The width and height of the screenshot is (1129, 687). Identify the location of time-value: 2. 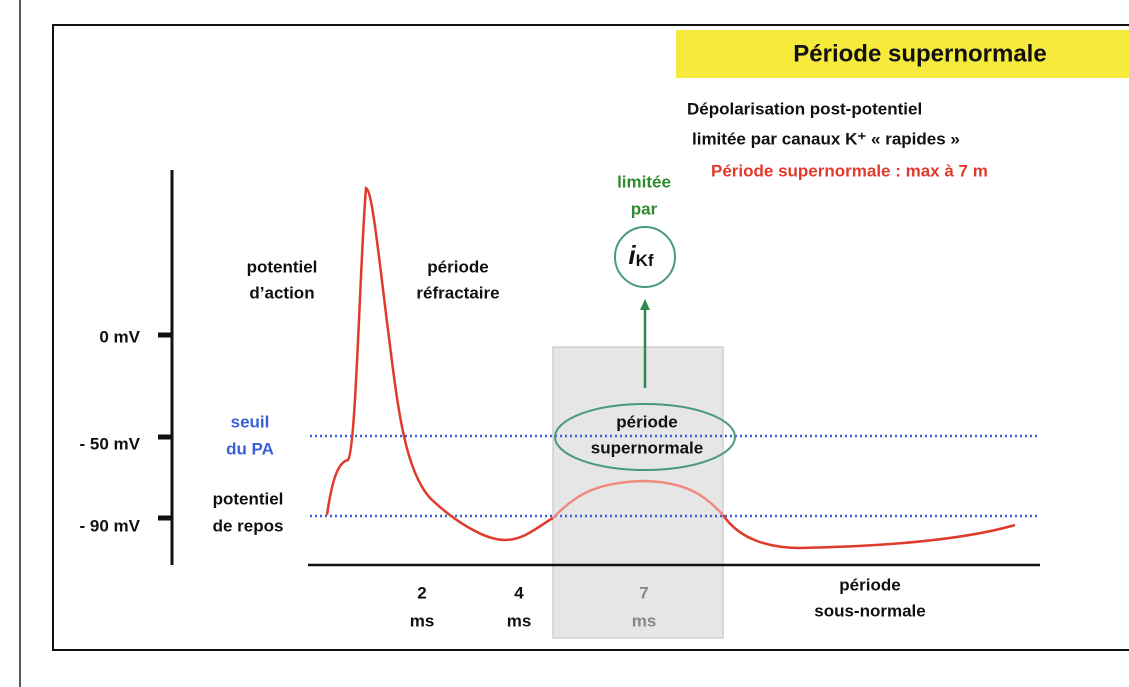
(421, 592).